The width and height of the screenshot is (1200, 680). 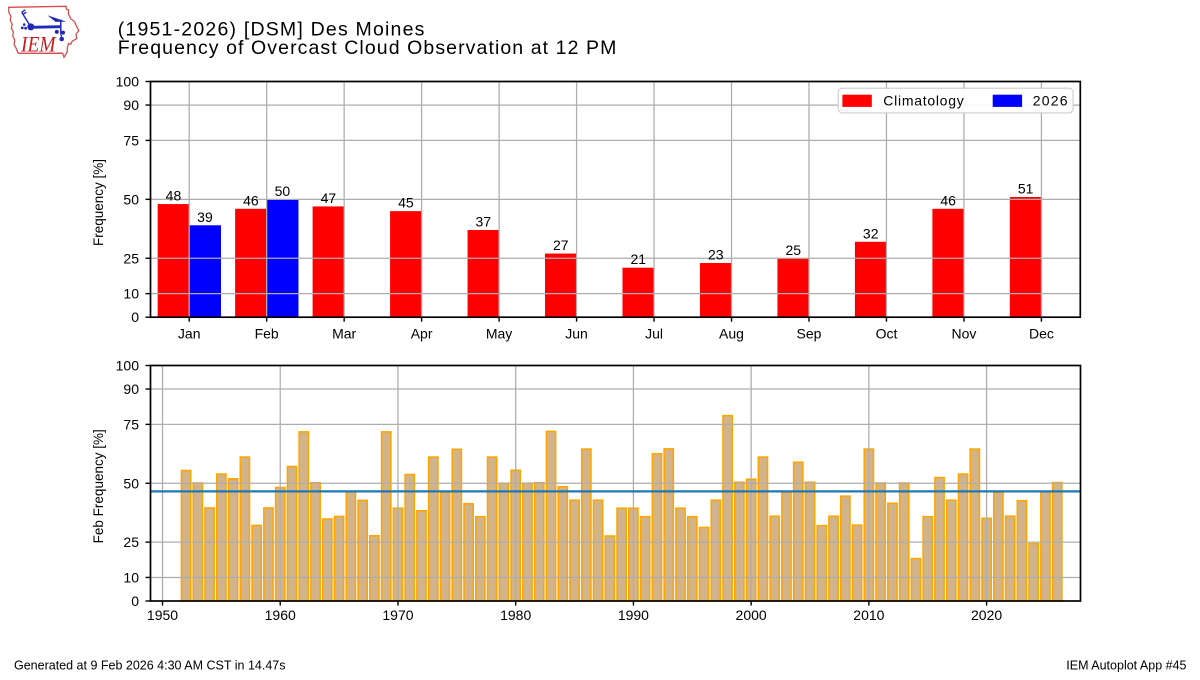 I want to click on svg-text: 32, so click(x=871, y=233).